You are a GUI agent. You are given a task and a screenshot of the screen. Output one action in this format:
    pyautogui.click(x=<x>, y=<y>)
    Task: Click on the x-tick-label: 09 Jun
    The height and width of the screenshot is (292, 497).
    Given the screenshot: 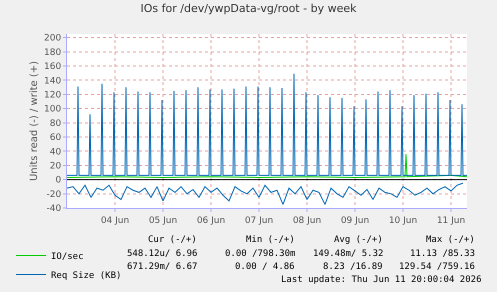 What is the action you would take?
    pyautogui.click(x=355, y=221)
    